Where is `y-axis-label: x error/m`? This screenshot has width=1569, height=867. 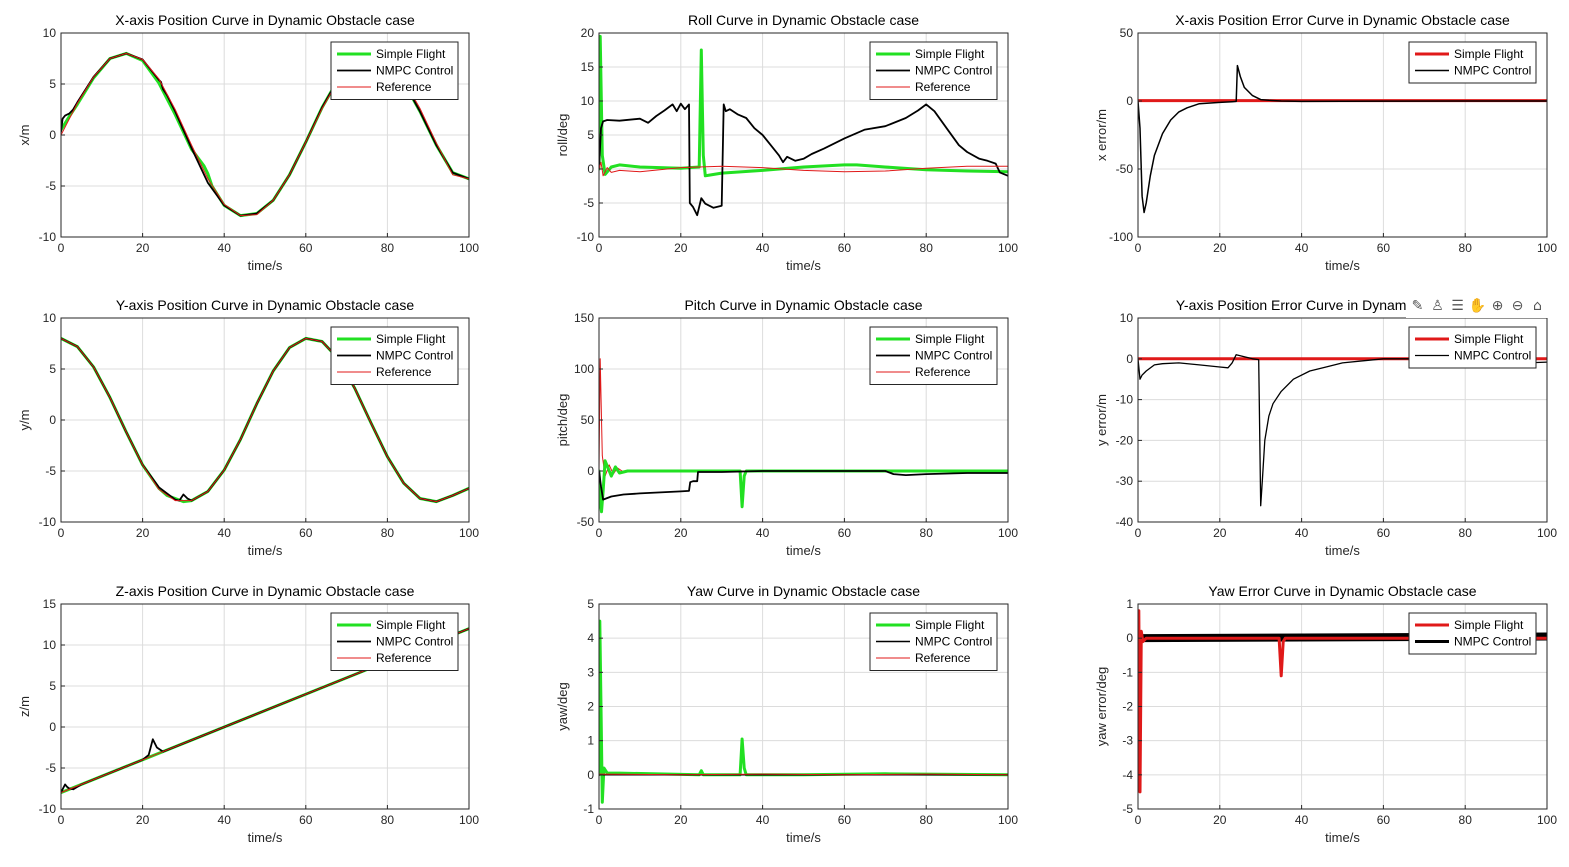
y-axis-label: x error/m is located at coordinates (1101, 135).